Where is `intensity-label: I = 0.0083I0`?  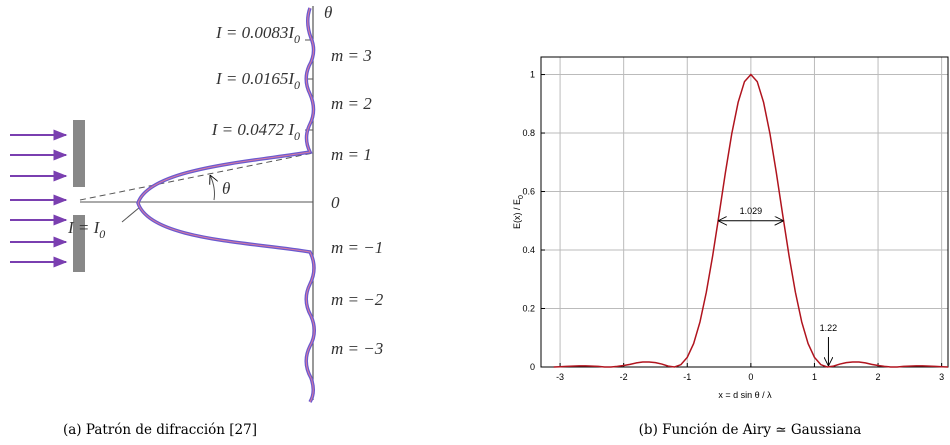
intensity-label: I = 0.0083I0 is located at coordinates (257, 34).